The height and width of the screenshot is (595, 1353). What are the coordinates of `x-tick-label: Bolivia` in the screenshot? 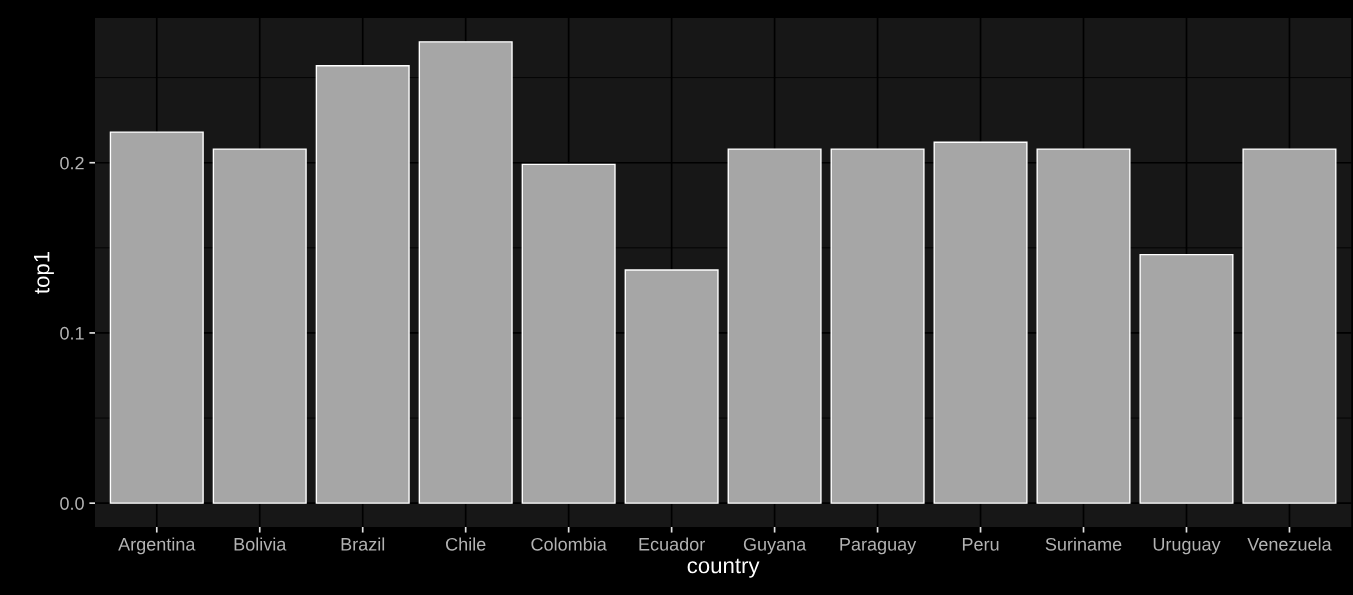 It's located at (260, 544).